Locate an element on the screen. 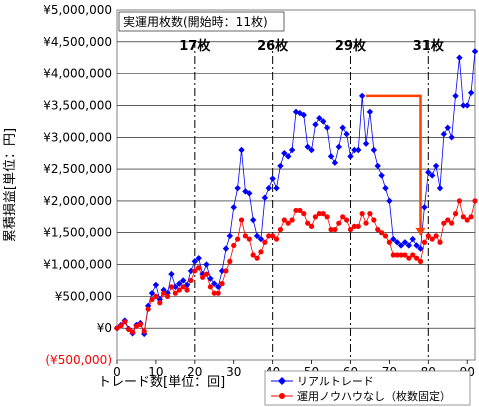  y-tick-label: ¥2,500,000 is located at coordinates (77, 169).